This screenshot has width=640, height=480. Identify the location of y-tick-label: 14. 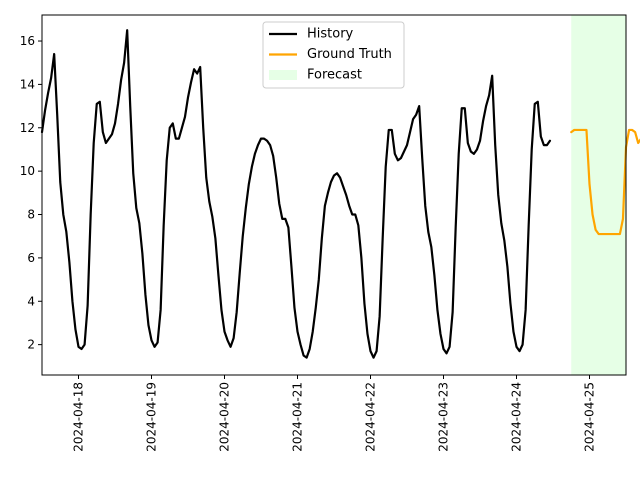
(27, 84).